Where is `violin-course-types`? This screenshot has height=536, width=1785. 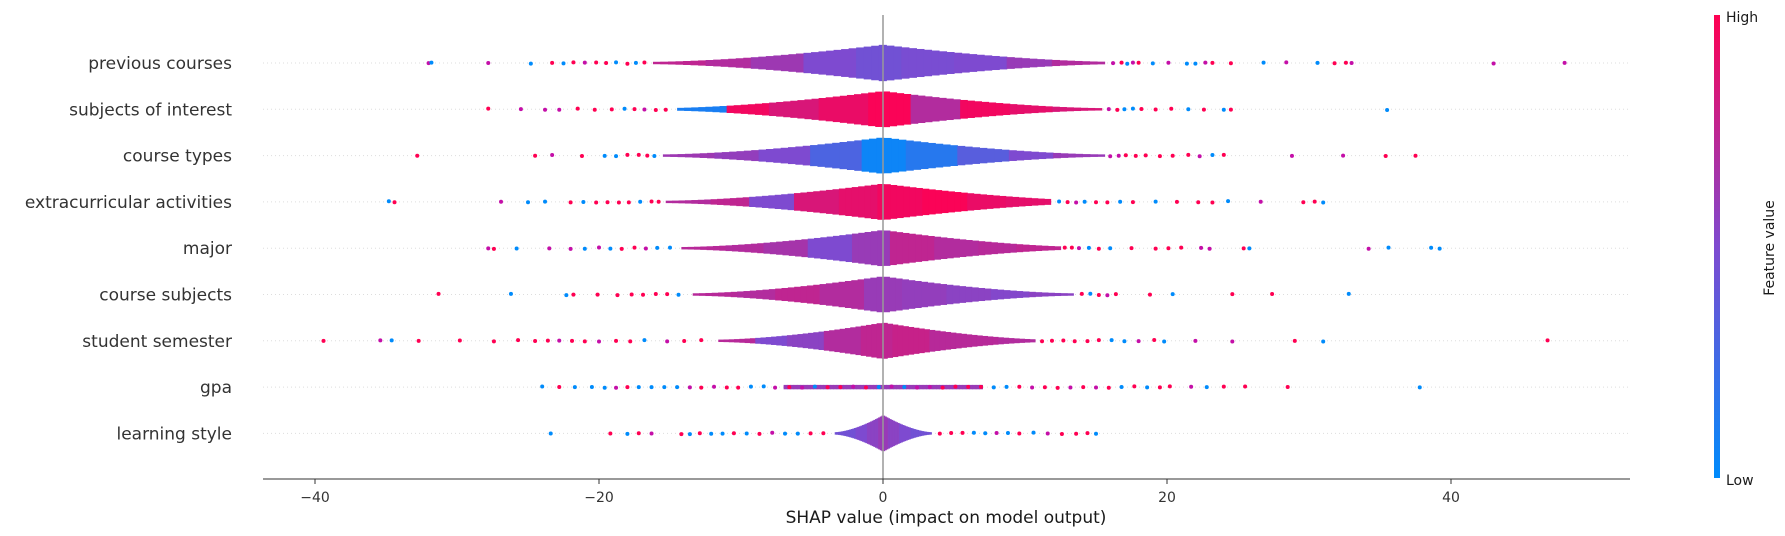 violin-course-types is located at coordinates (884, 155).